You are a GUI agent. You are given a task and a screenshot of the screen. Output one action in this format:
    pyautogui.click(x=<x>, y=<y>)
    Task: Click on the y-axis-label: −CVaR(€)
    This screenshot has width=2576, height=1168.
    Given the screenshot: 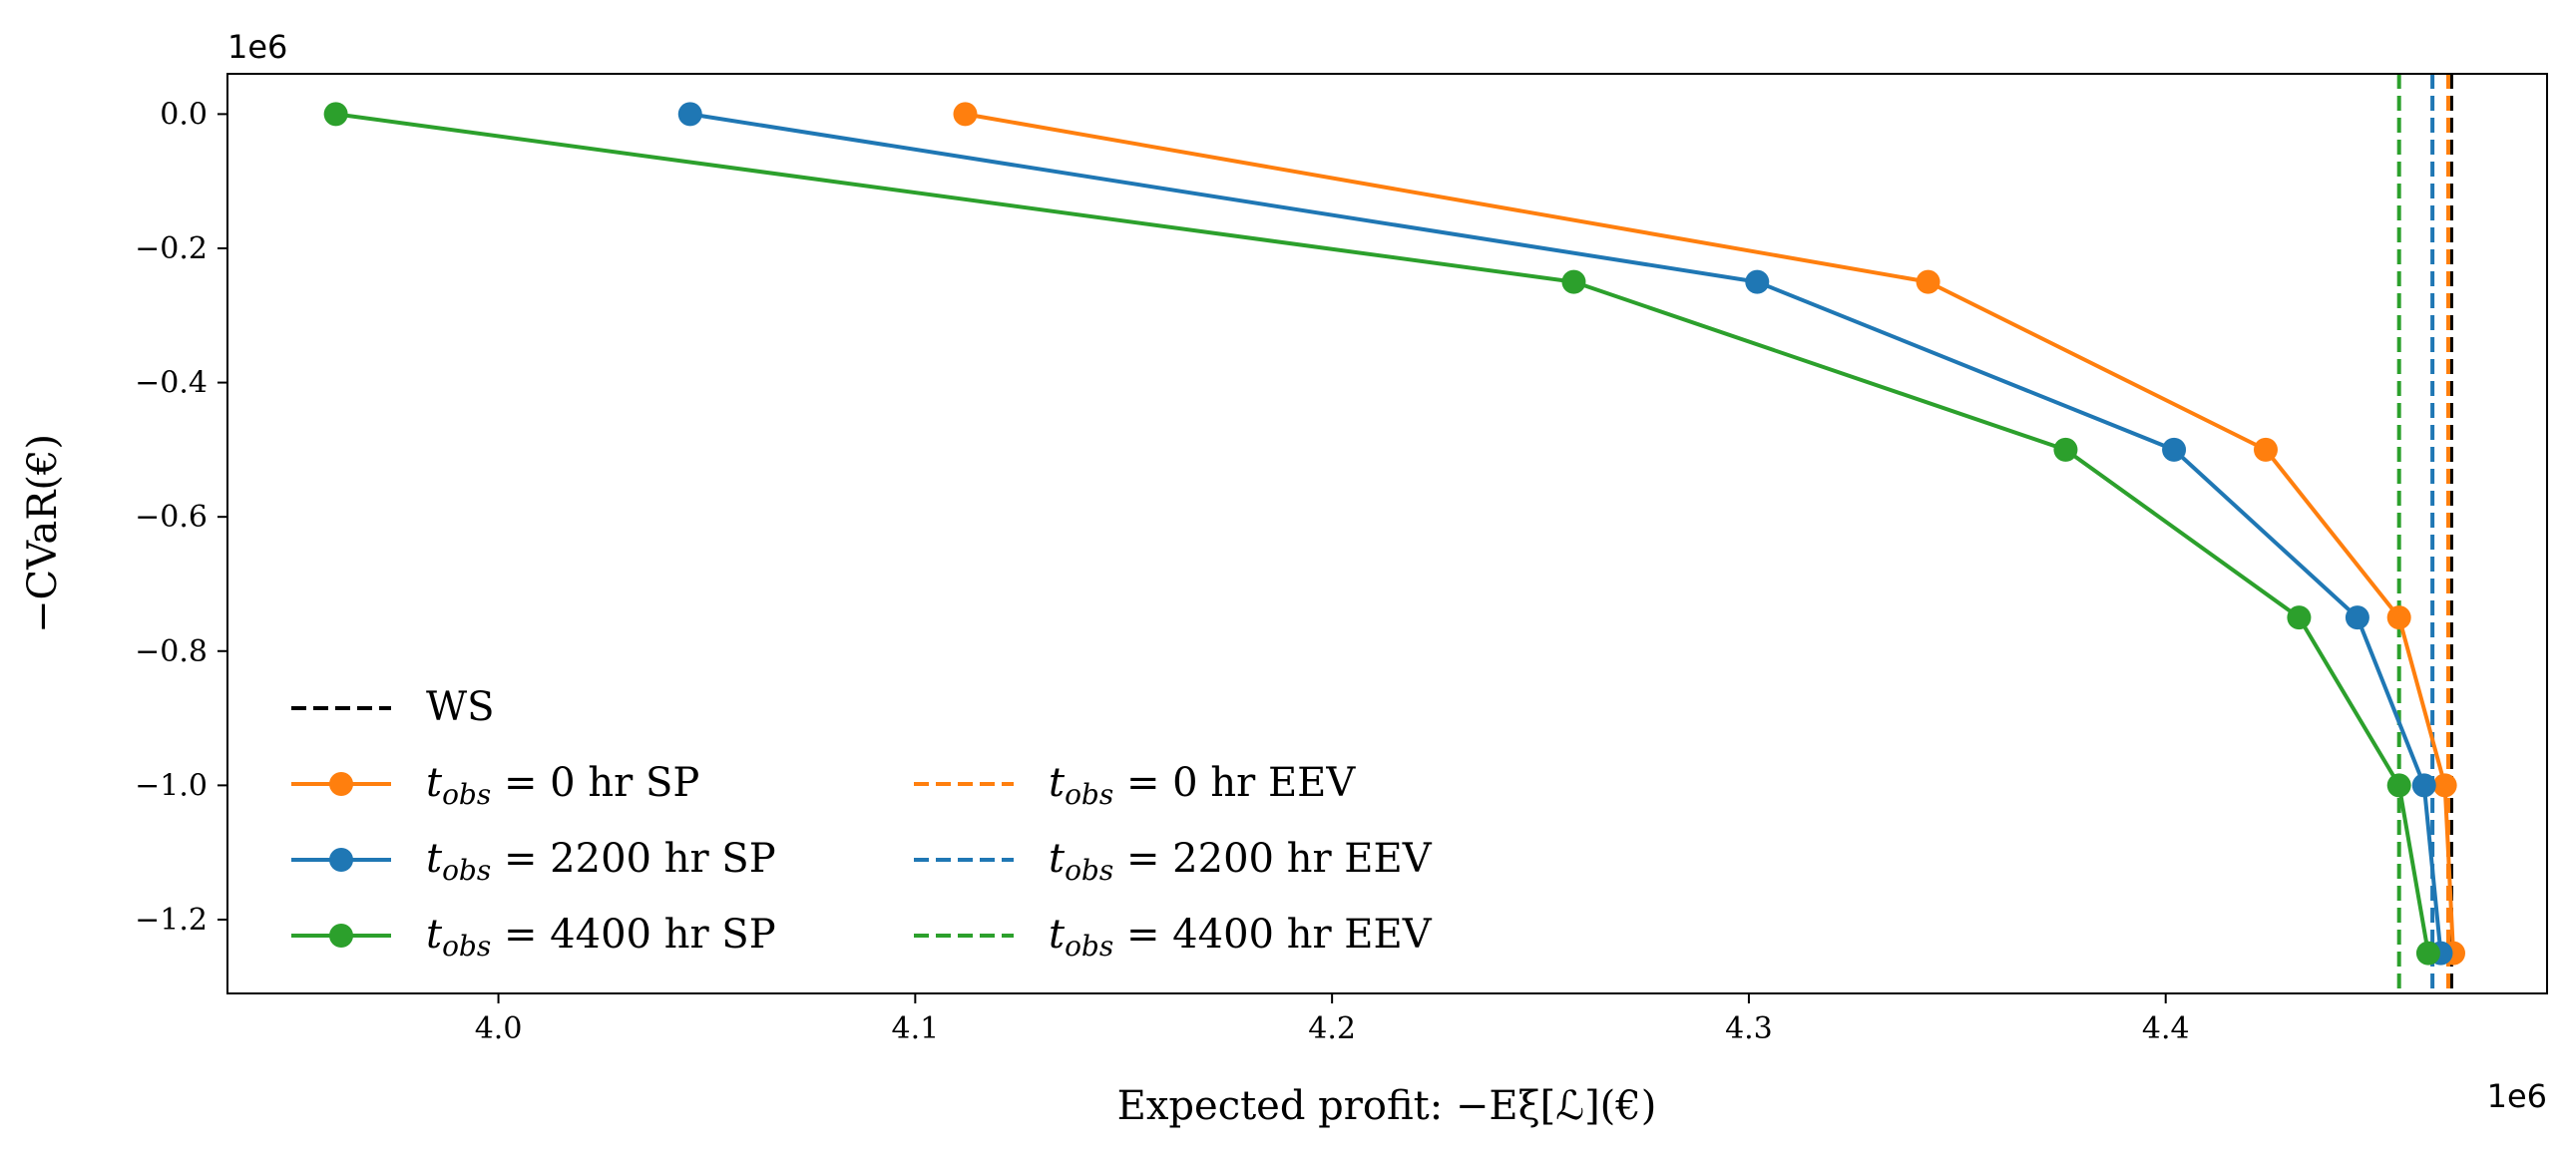 What is the action you would take?
    pyautogui.click(x=43, y=533)
    